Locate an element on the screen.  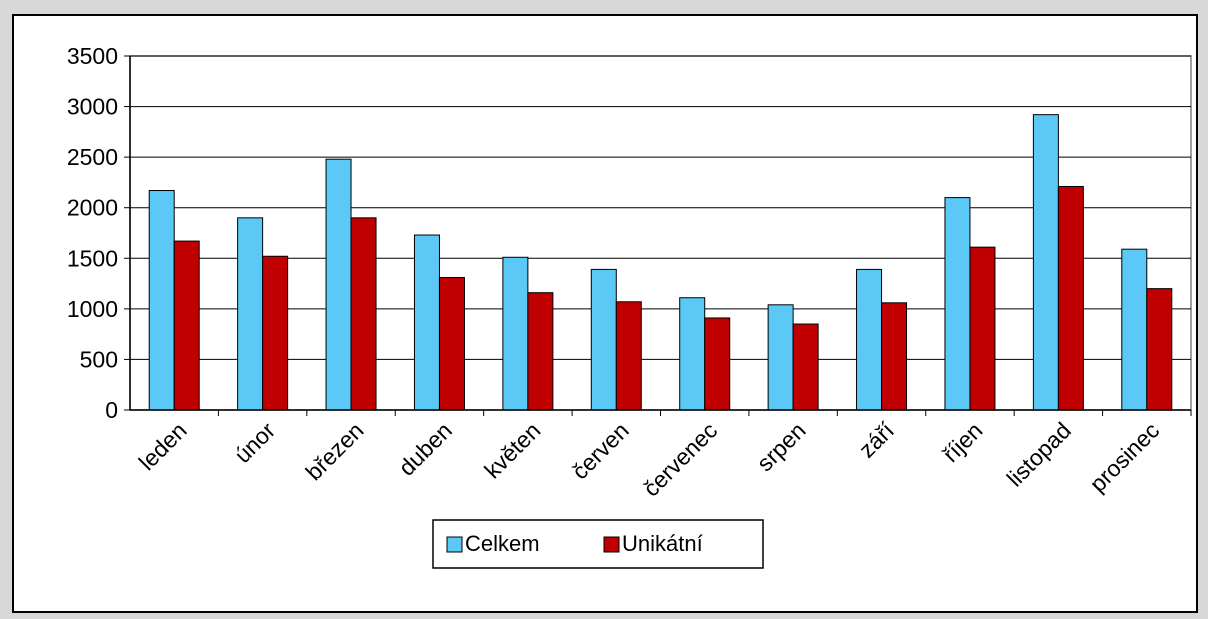
bar-Unikátní-únor is located at coordinates (275, 333).